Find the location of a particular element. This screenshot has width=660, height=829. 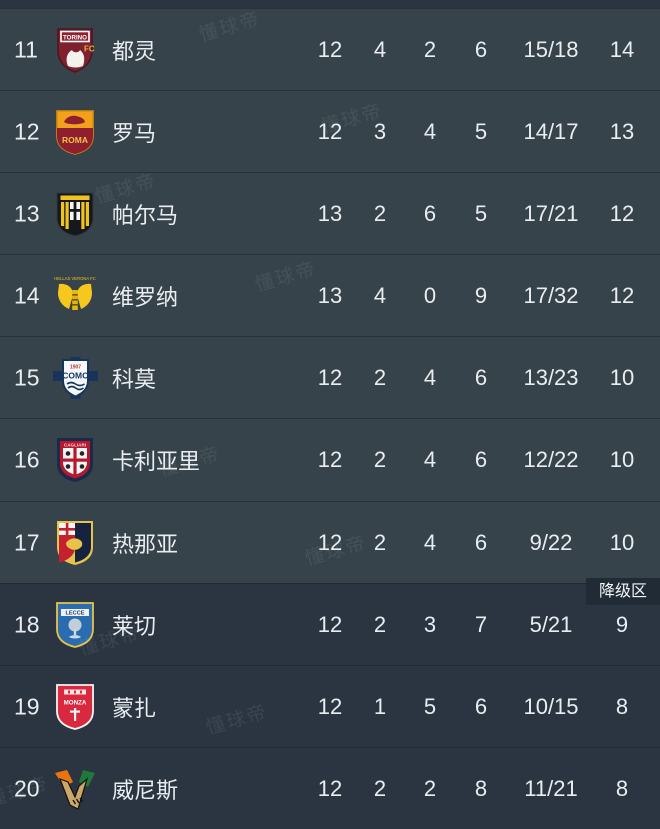

genoa-crest-icon is located at coordinates (75, 543).